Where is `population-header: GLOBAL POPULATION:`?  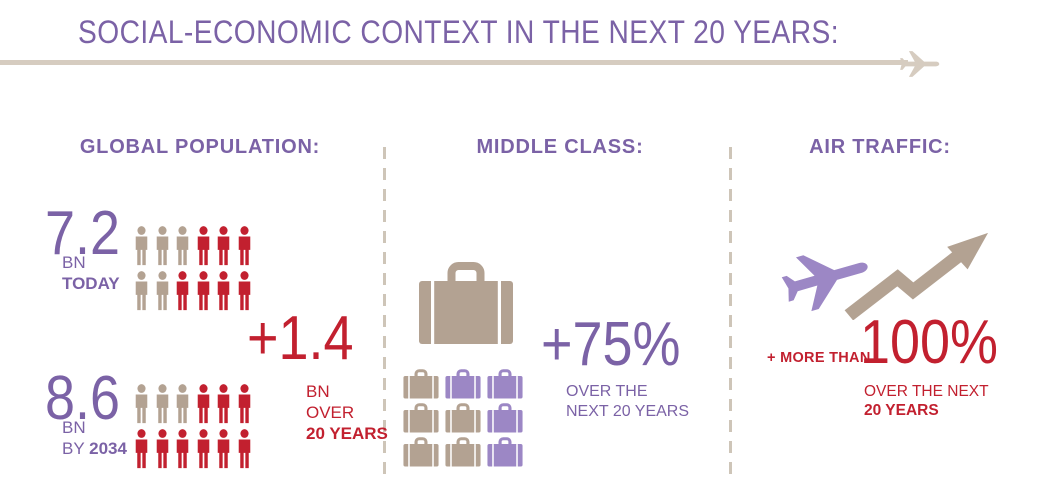 population-header: GLOBAL POPULATION: is located at coordinates (200, 147).